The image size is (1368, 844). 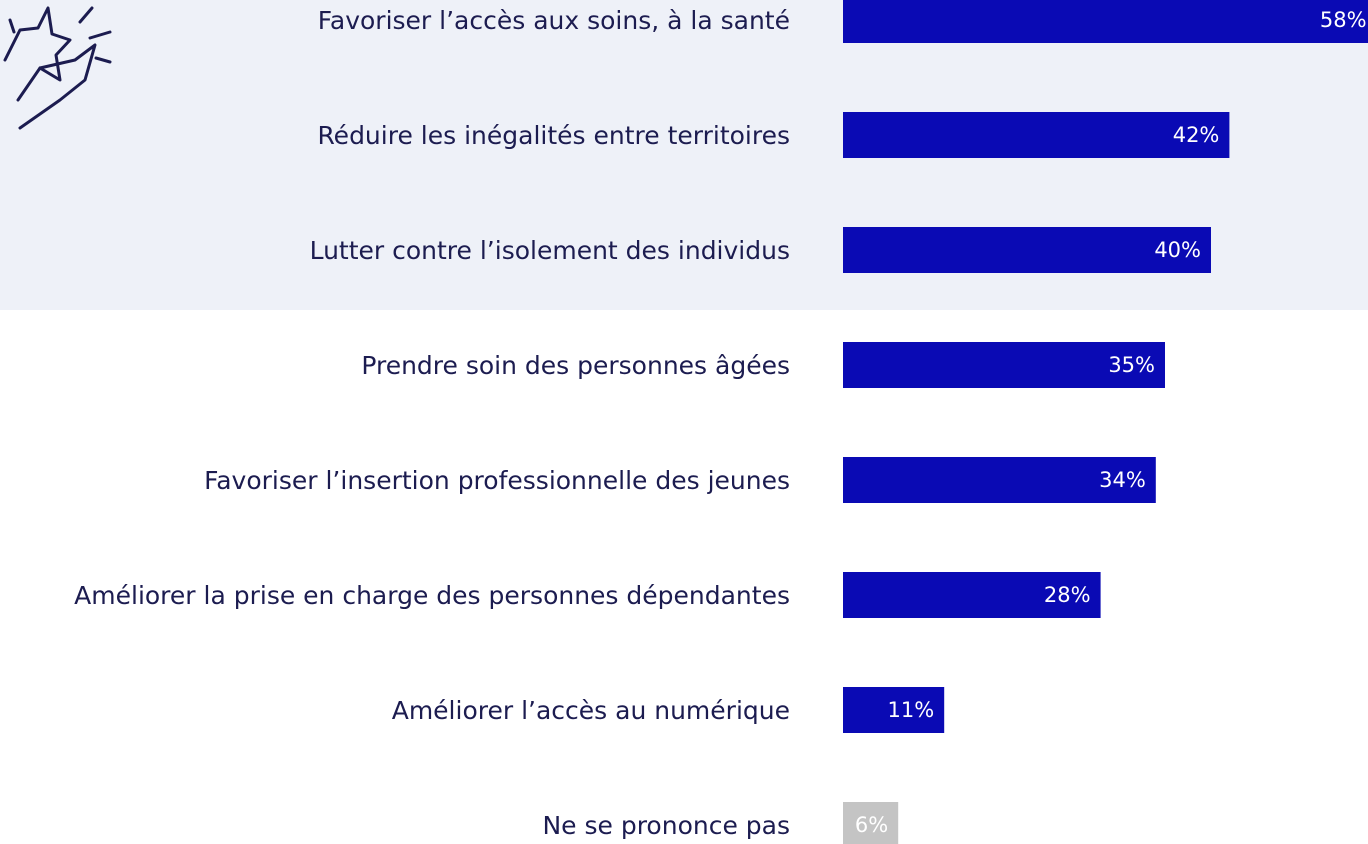 I want to click on category-label: Ne se prononce pas, so click(x=666, y=825).